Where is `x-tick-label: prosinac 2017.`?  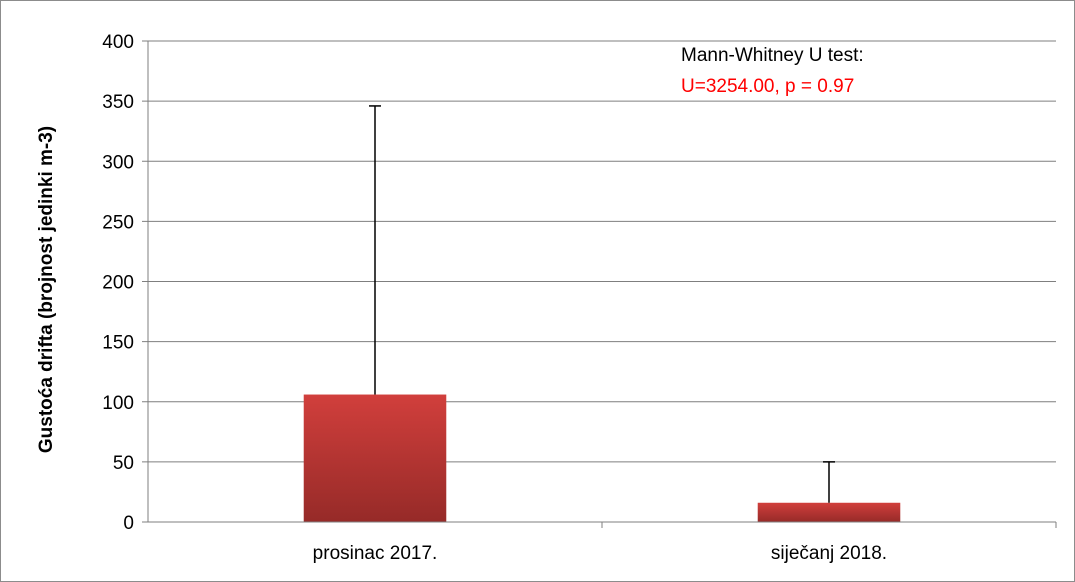 x-tick-label: prosinac 2017. is located at coordinates (375, 553).